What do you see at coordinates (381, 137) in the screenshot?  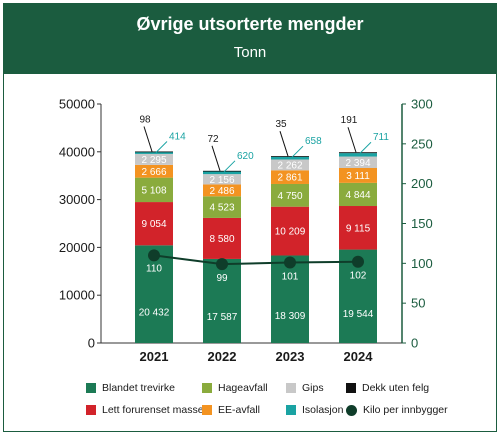 I see `callout-value-label: 711` at bounding box center [381, 137].